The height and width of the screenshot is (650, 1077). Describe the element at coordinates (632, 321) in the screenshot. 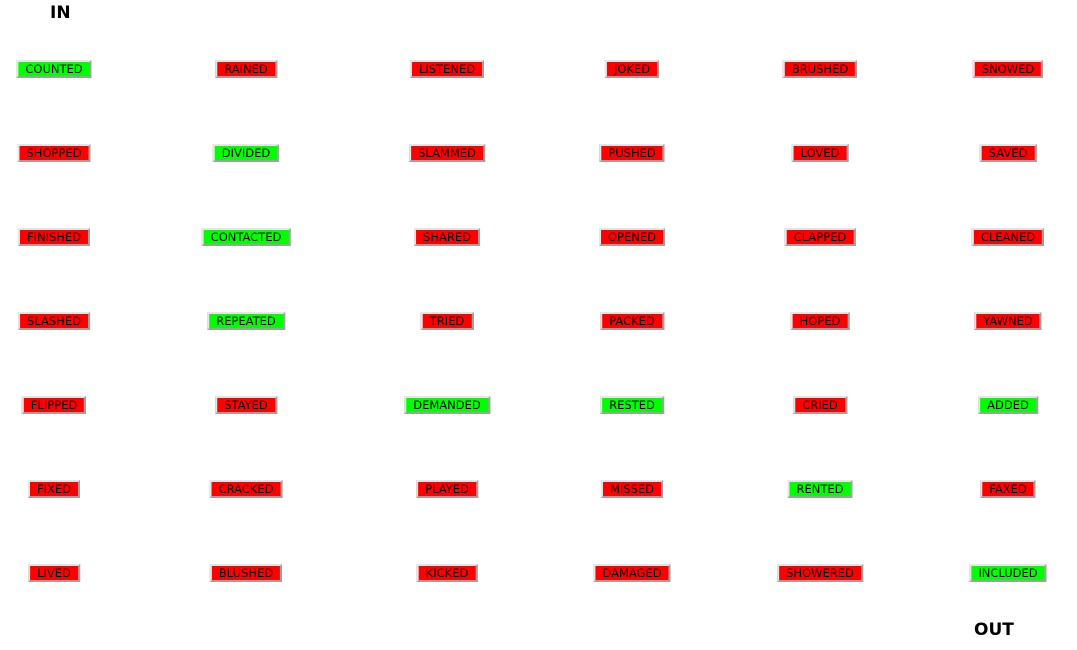

I see `word-button-packed: PACKED` at that location.